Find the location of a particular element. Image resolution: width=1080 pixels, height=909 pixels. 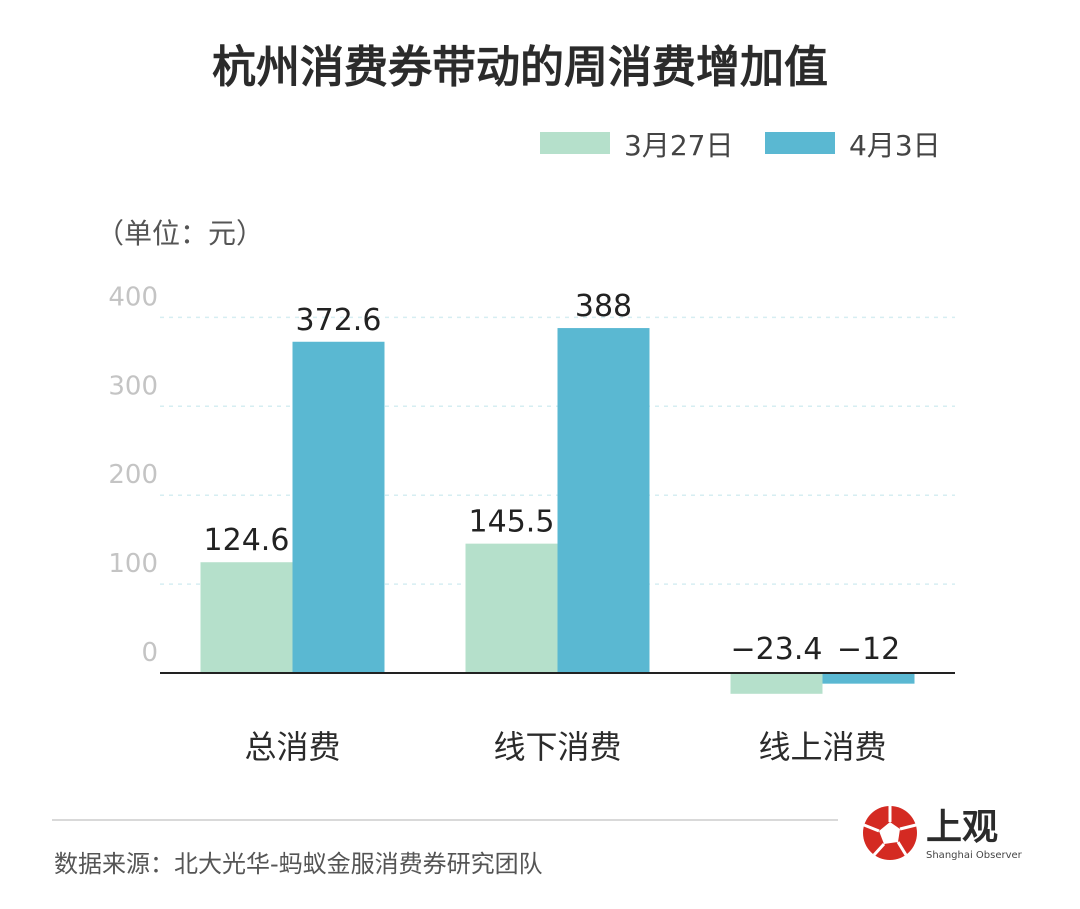

value-label-线上消费-4月3日: −12 is located at coordinates (868, 649).